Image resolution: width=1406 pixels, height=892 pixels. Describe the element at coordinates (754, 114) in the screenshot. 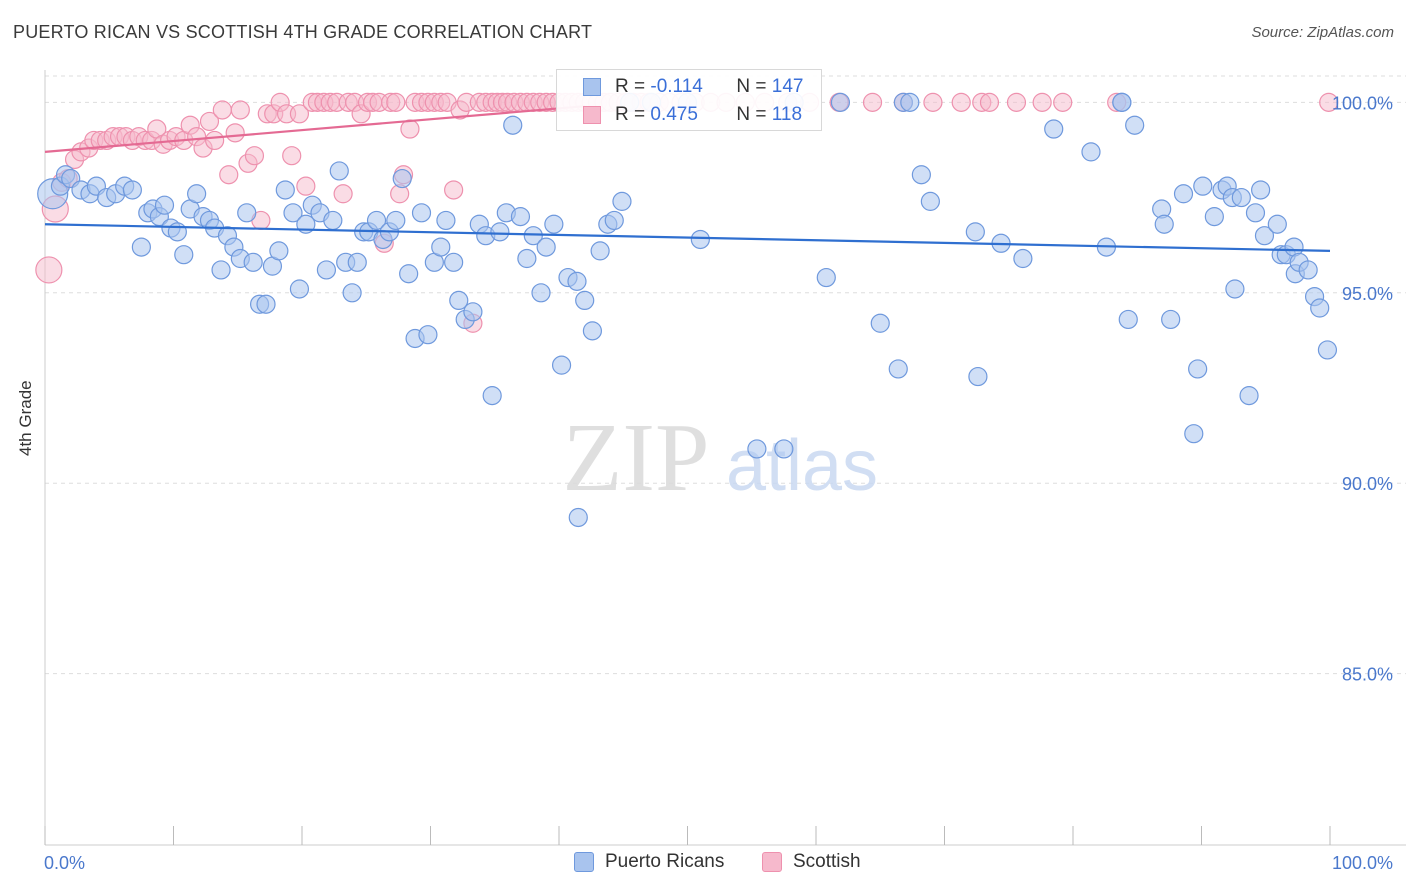

I see `stats-n-label: N =` at that location.